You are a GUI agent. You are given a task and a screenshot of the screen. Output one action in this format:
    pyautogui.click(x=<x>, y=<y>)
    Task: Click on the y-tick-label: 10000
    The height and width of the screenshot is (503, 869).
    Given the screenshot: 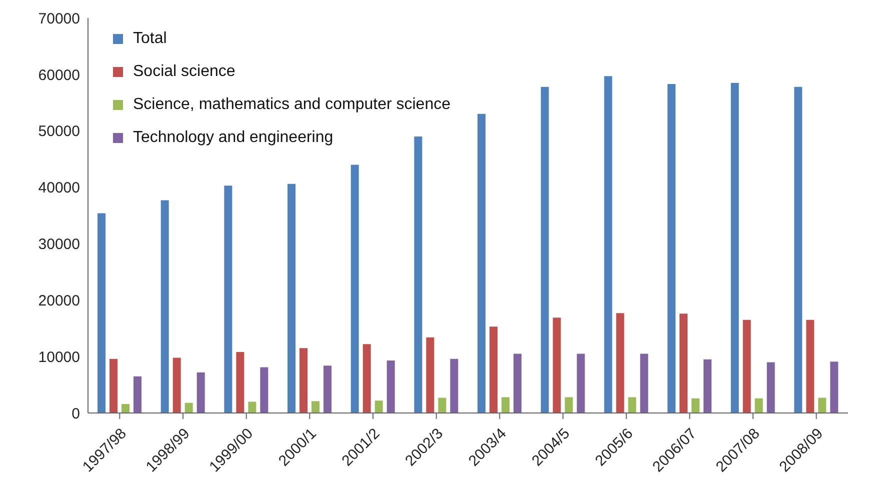 What is the action you would take?
    pyautogui.click(x=59, y=357)
    